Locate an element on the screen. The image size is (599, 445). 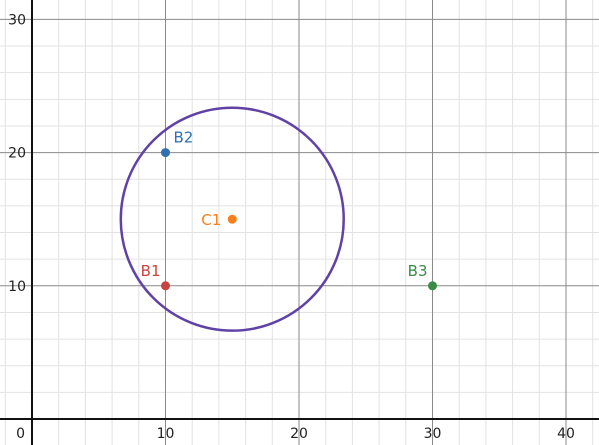
point-b2 is located at coordinates (165, 153).